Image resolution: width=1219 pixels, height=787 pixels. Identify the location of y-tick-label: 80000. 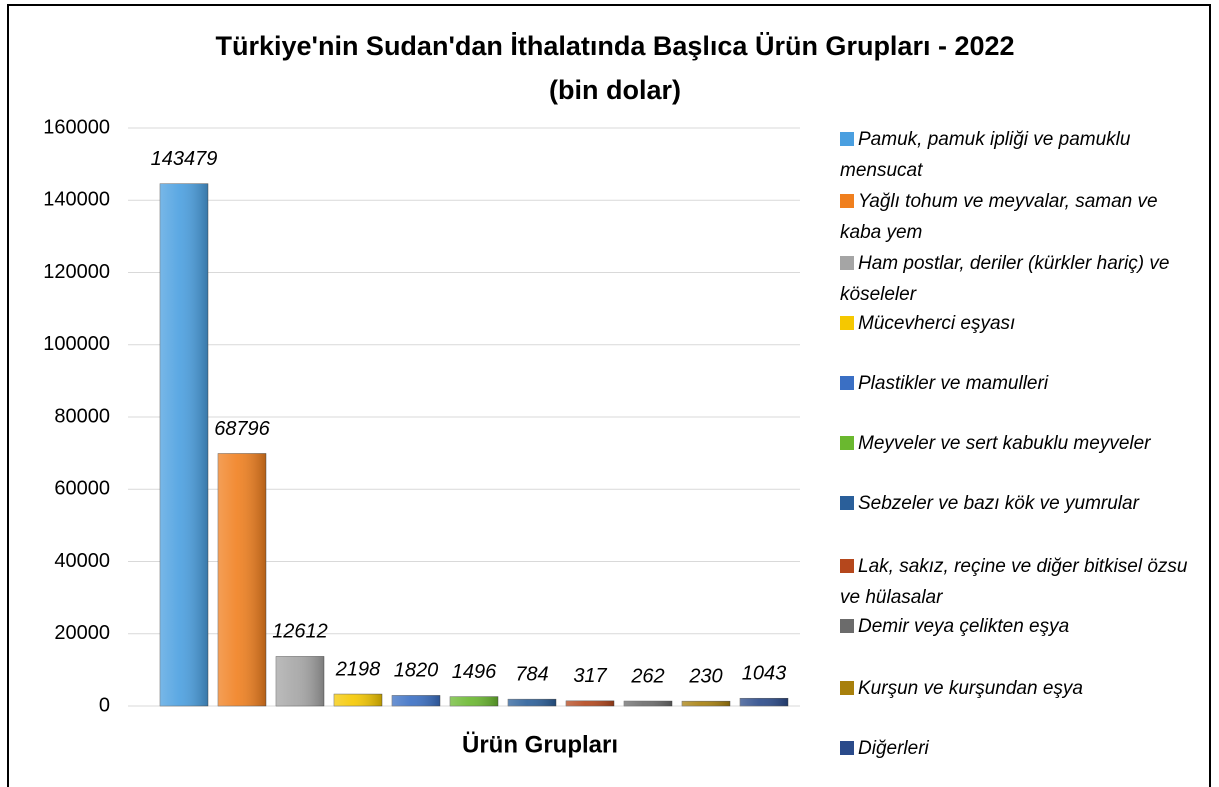
(82, 416).